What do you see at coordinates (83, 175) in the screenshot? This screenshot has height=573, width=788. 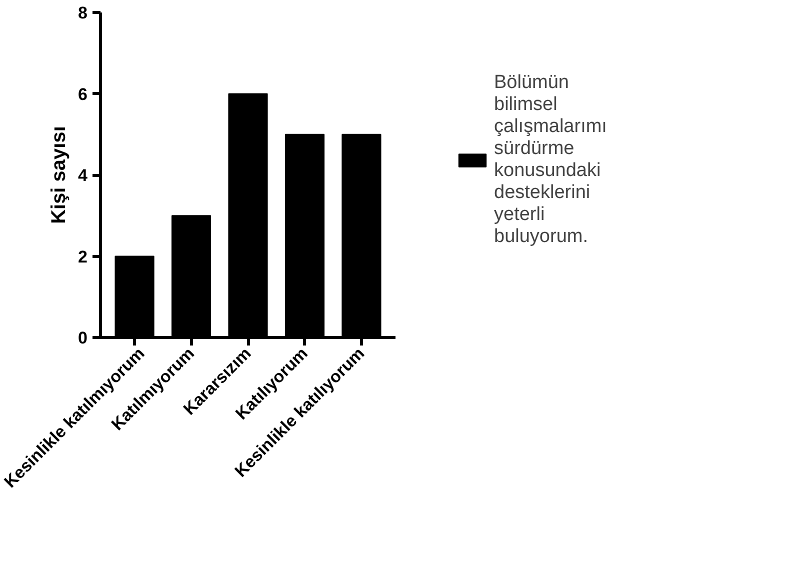 I see `y-tick-label: 4` at bounding box center [83, 175].